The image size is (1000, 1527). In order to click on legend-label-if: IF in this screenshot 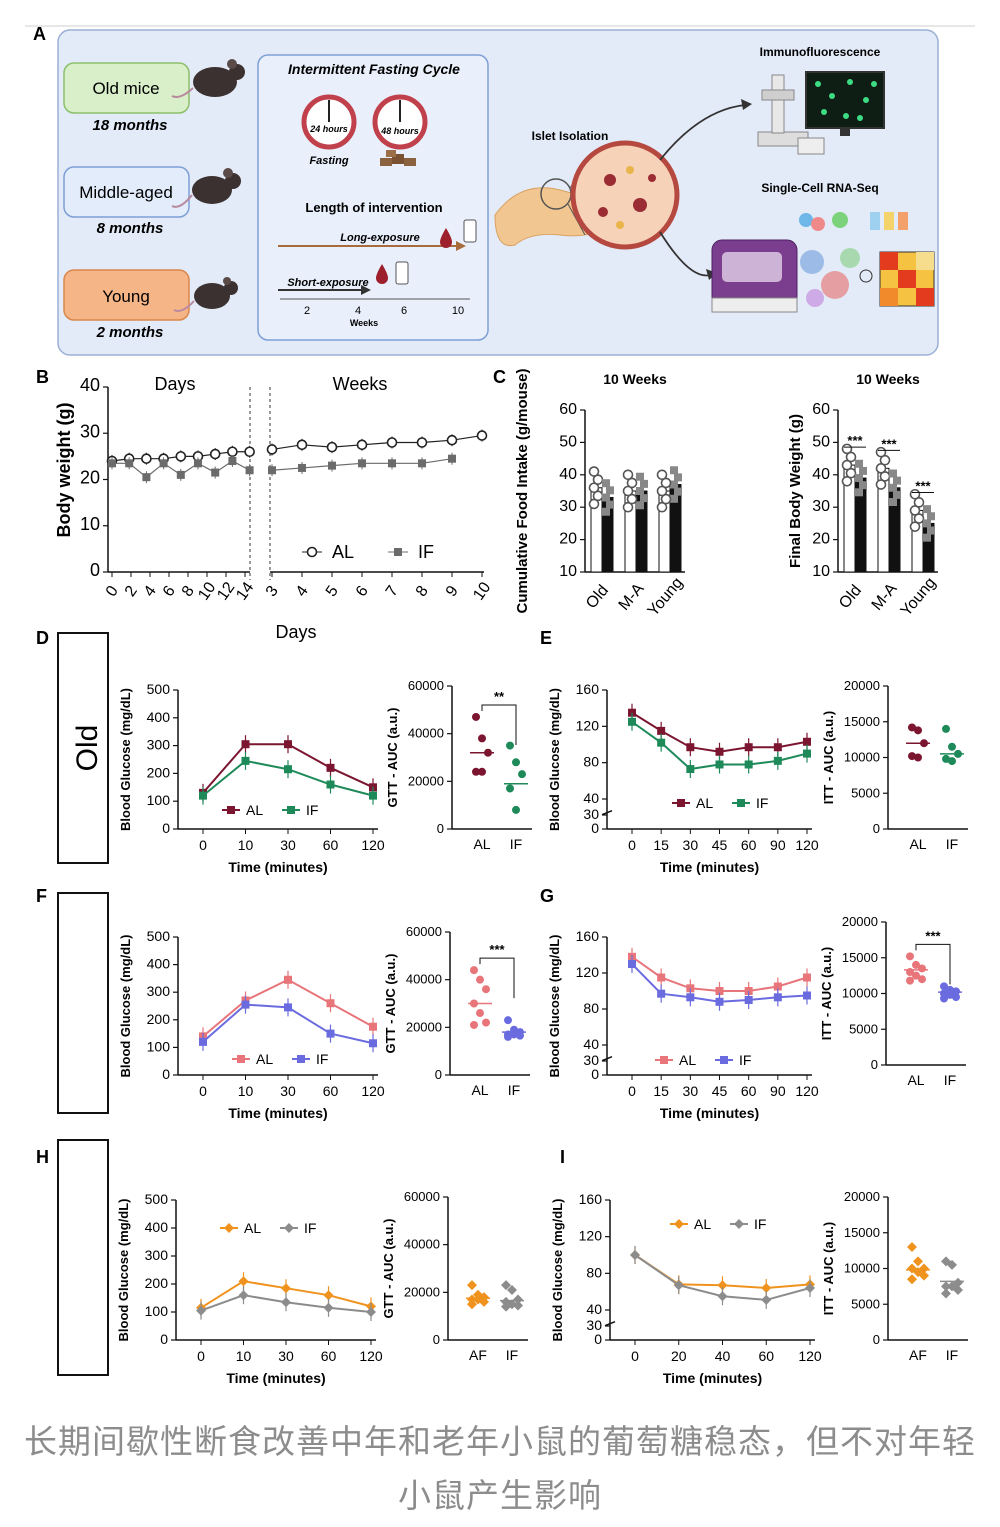, I will do `click(426, 552)`.